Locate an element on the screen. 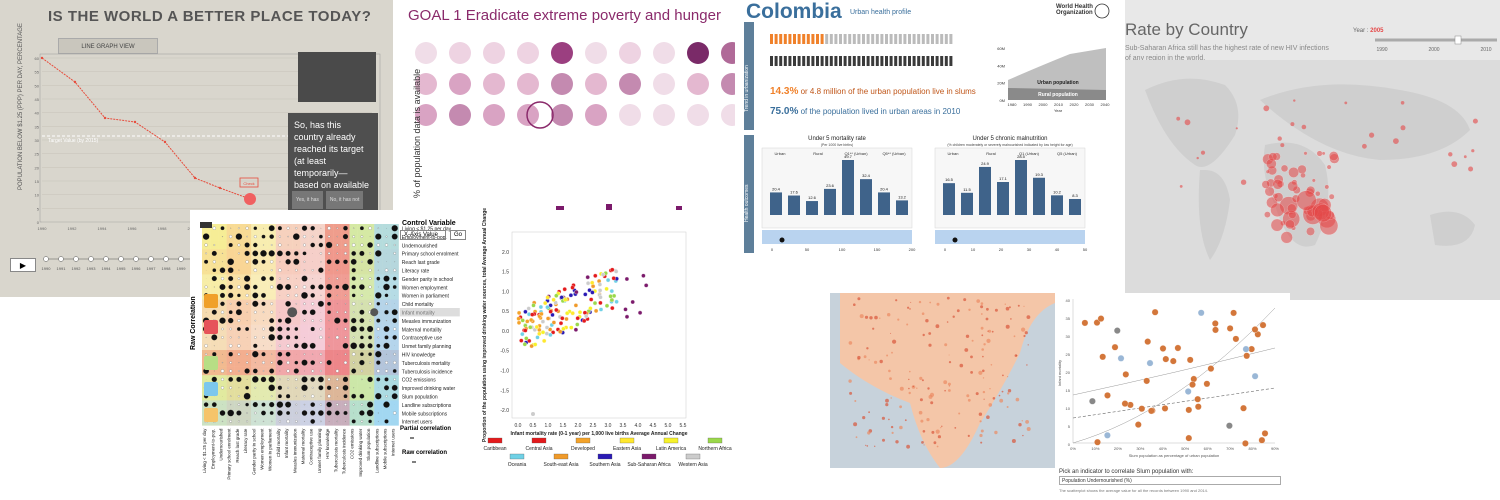 This screenshot has width=1500, height=500. bar-value-label: 28.5 is located at coordinates (1021, 156).